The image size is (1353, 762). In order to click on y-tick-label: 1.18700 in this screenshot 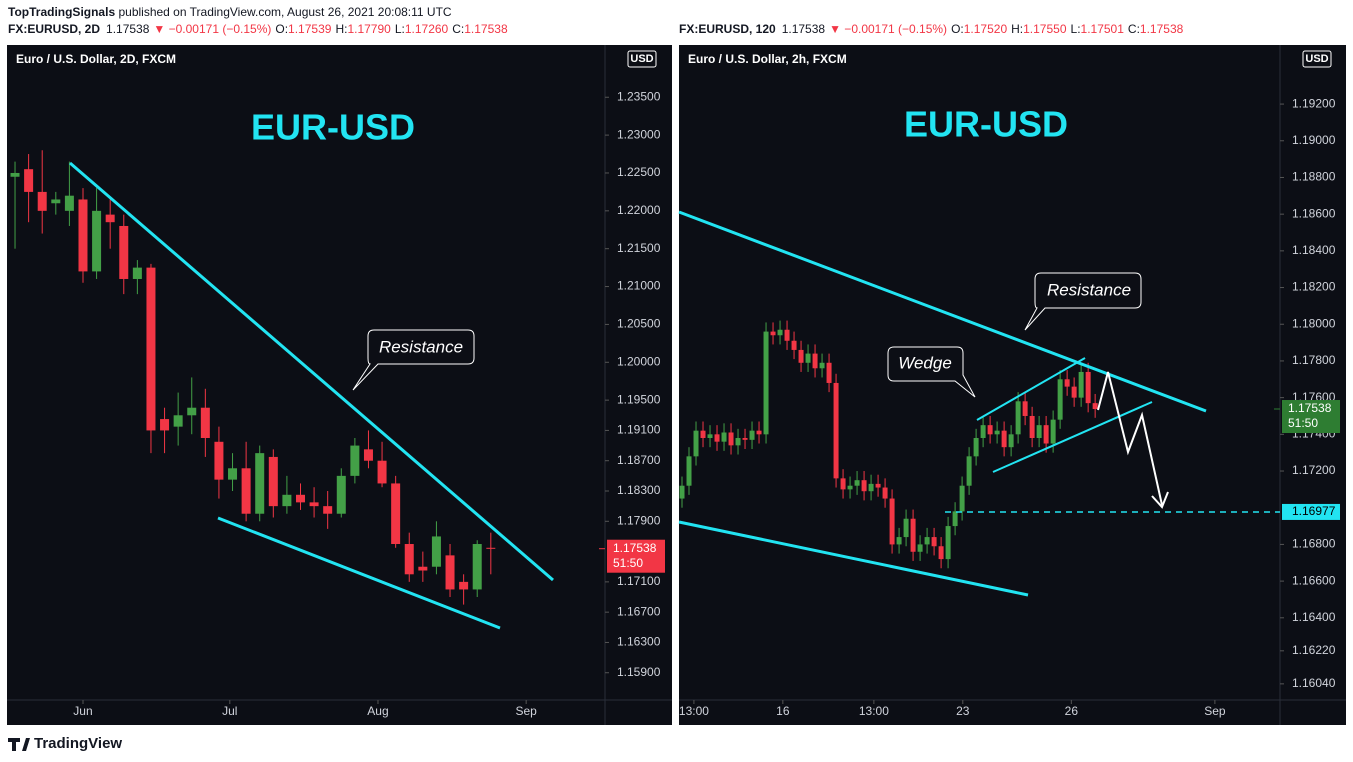, I will do `click(639, 460)`.